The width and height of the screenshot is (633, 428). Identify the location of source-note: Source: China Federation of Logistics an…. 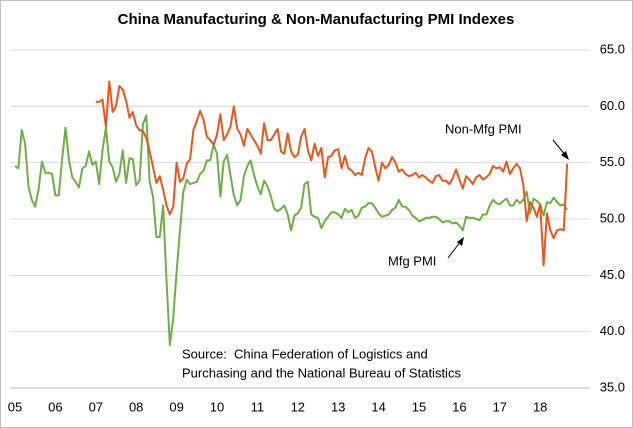
(305, 353).